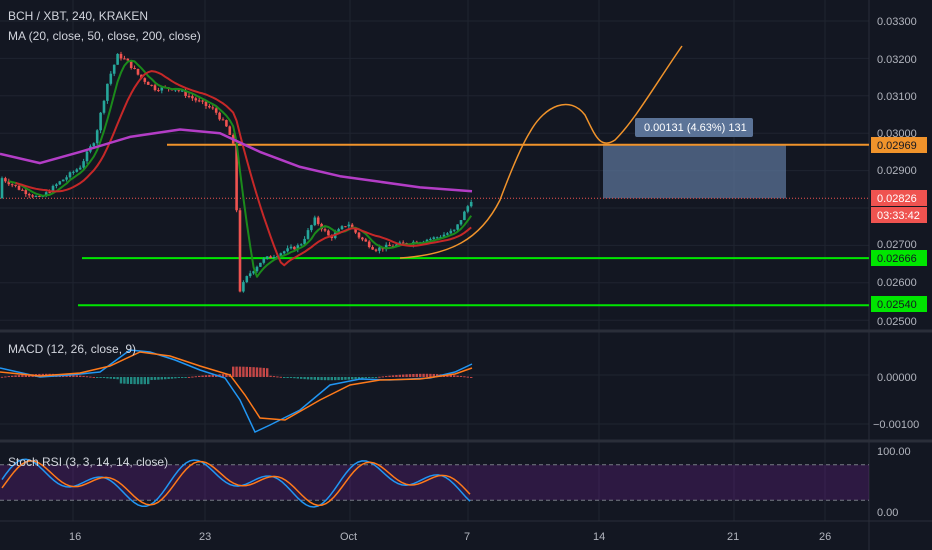 This screenshot has width=932, height=550. I want to click on stoch-band, so click(434, 482).